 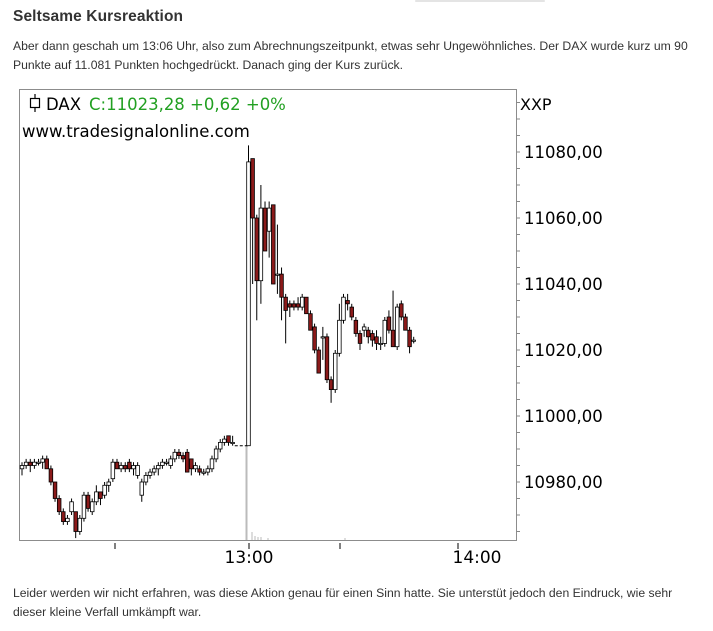 I want to click on y-tick-label: 11040,00, so click(x=563, y=284).